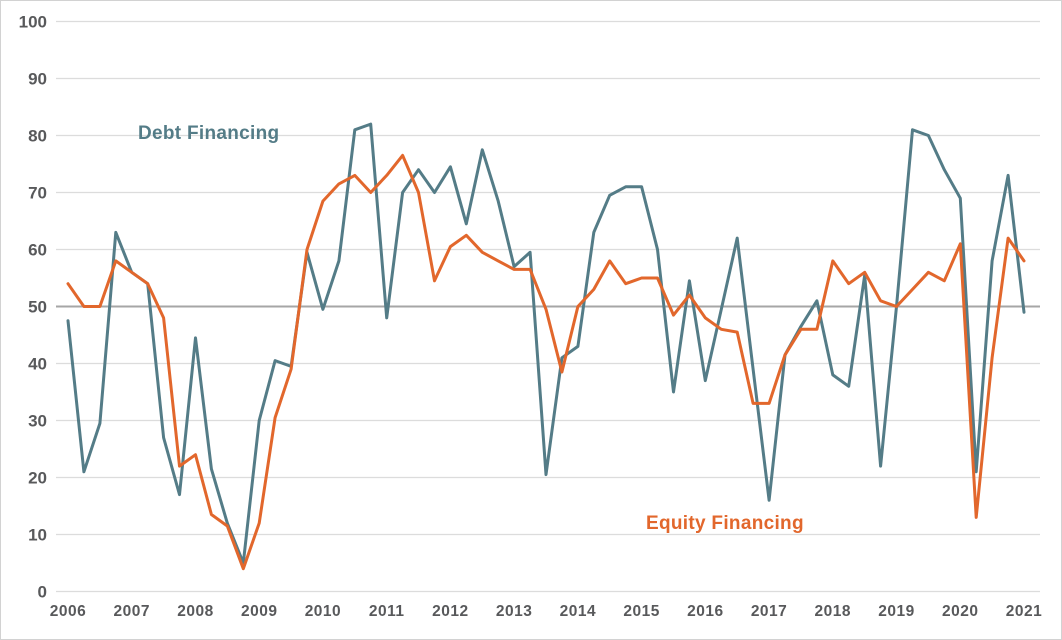 The width and height of the screenshot is (1062, 640). Describe the element at coordinates (33, 22) in the screenshot. I see `y-tick-label: 100` at that location.